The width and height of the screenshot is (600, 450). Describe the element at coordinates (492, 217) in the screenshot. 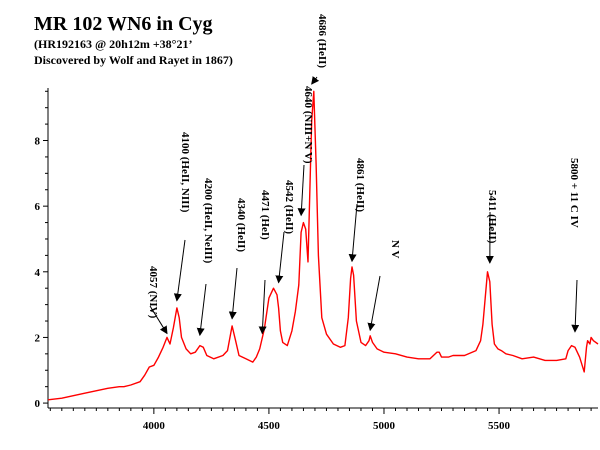

I see `peak-label: 5411 (HeII)` at that location.